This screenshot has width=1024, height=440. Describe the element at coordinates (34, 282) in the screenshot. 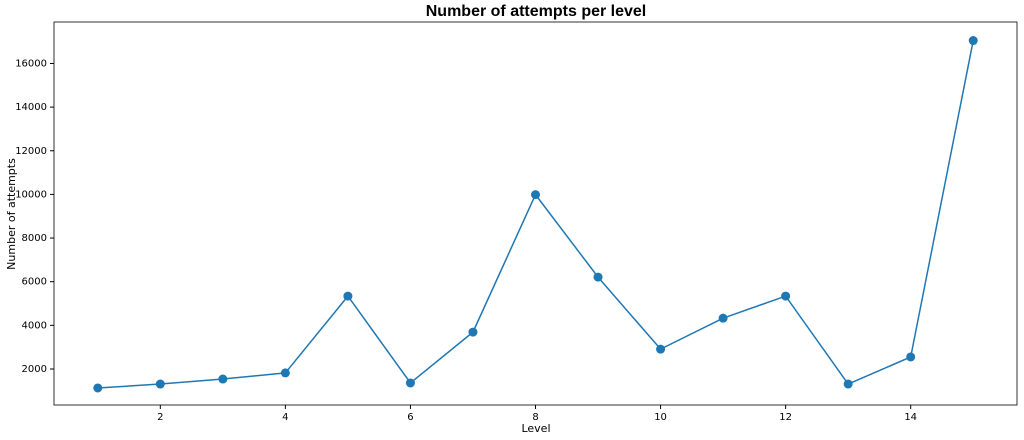

I see `y-tick-label: 6000` at that location.